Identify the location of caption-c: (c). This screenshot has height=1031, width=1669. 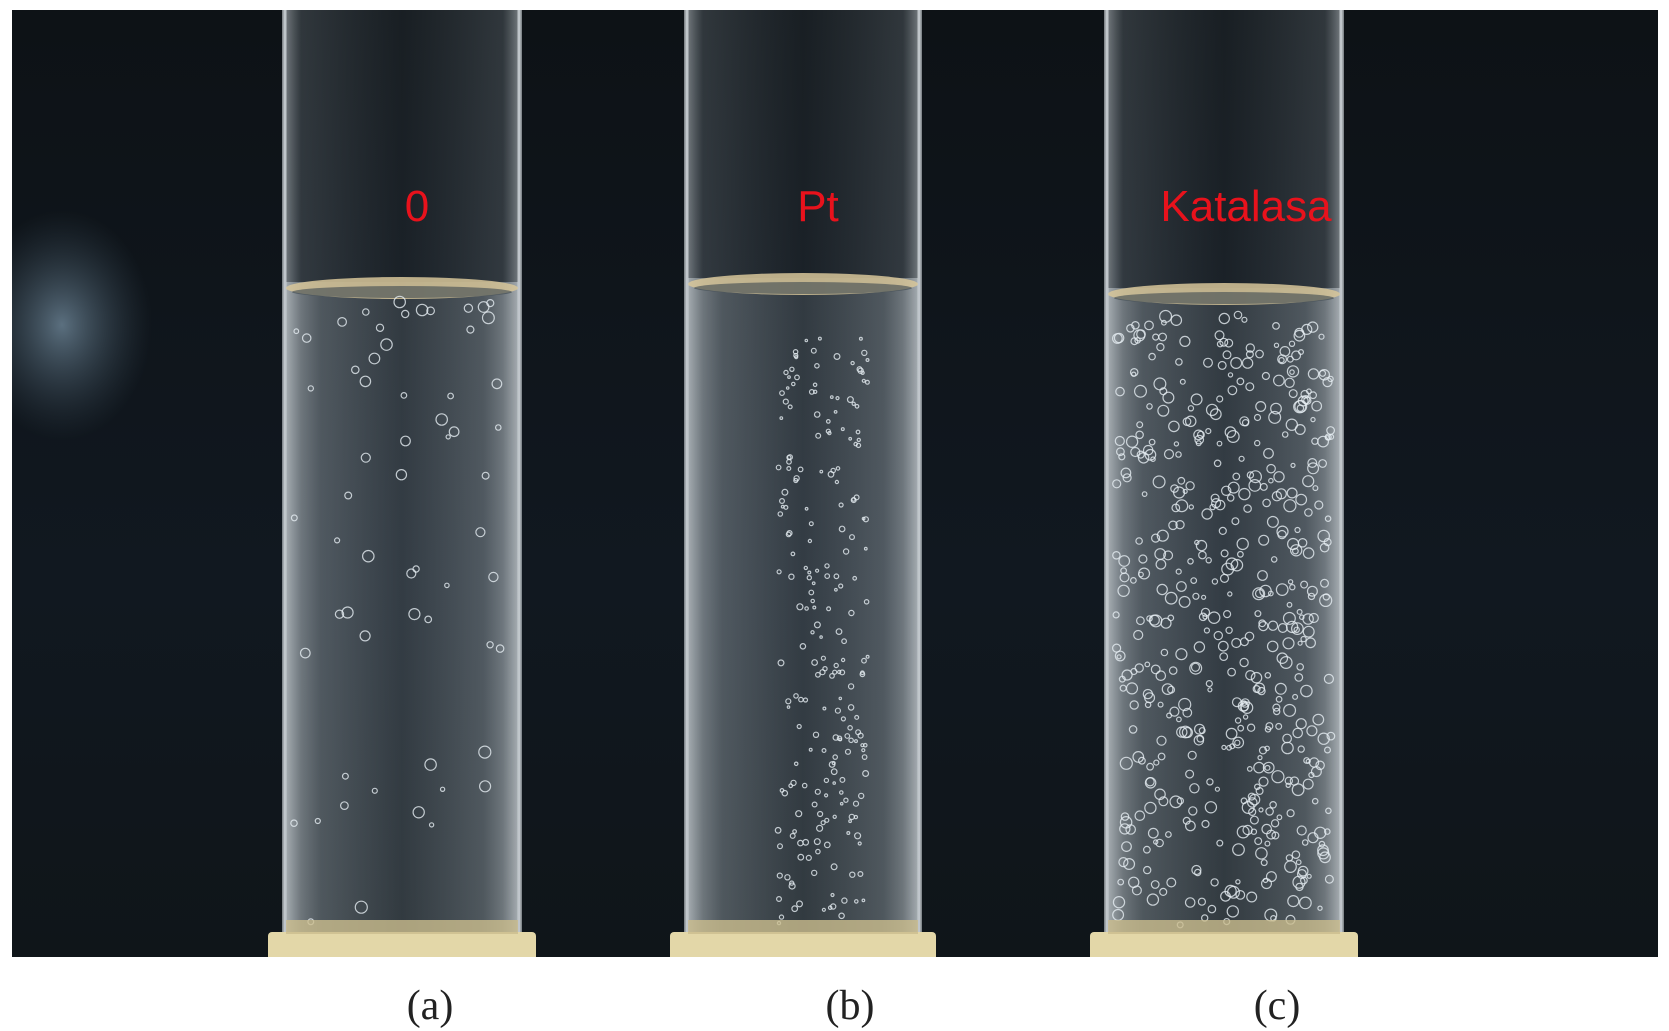
(1277, 1006).